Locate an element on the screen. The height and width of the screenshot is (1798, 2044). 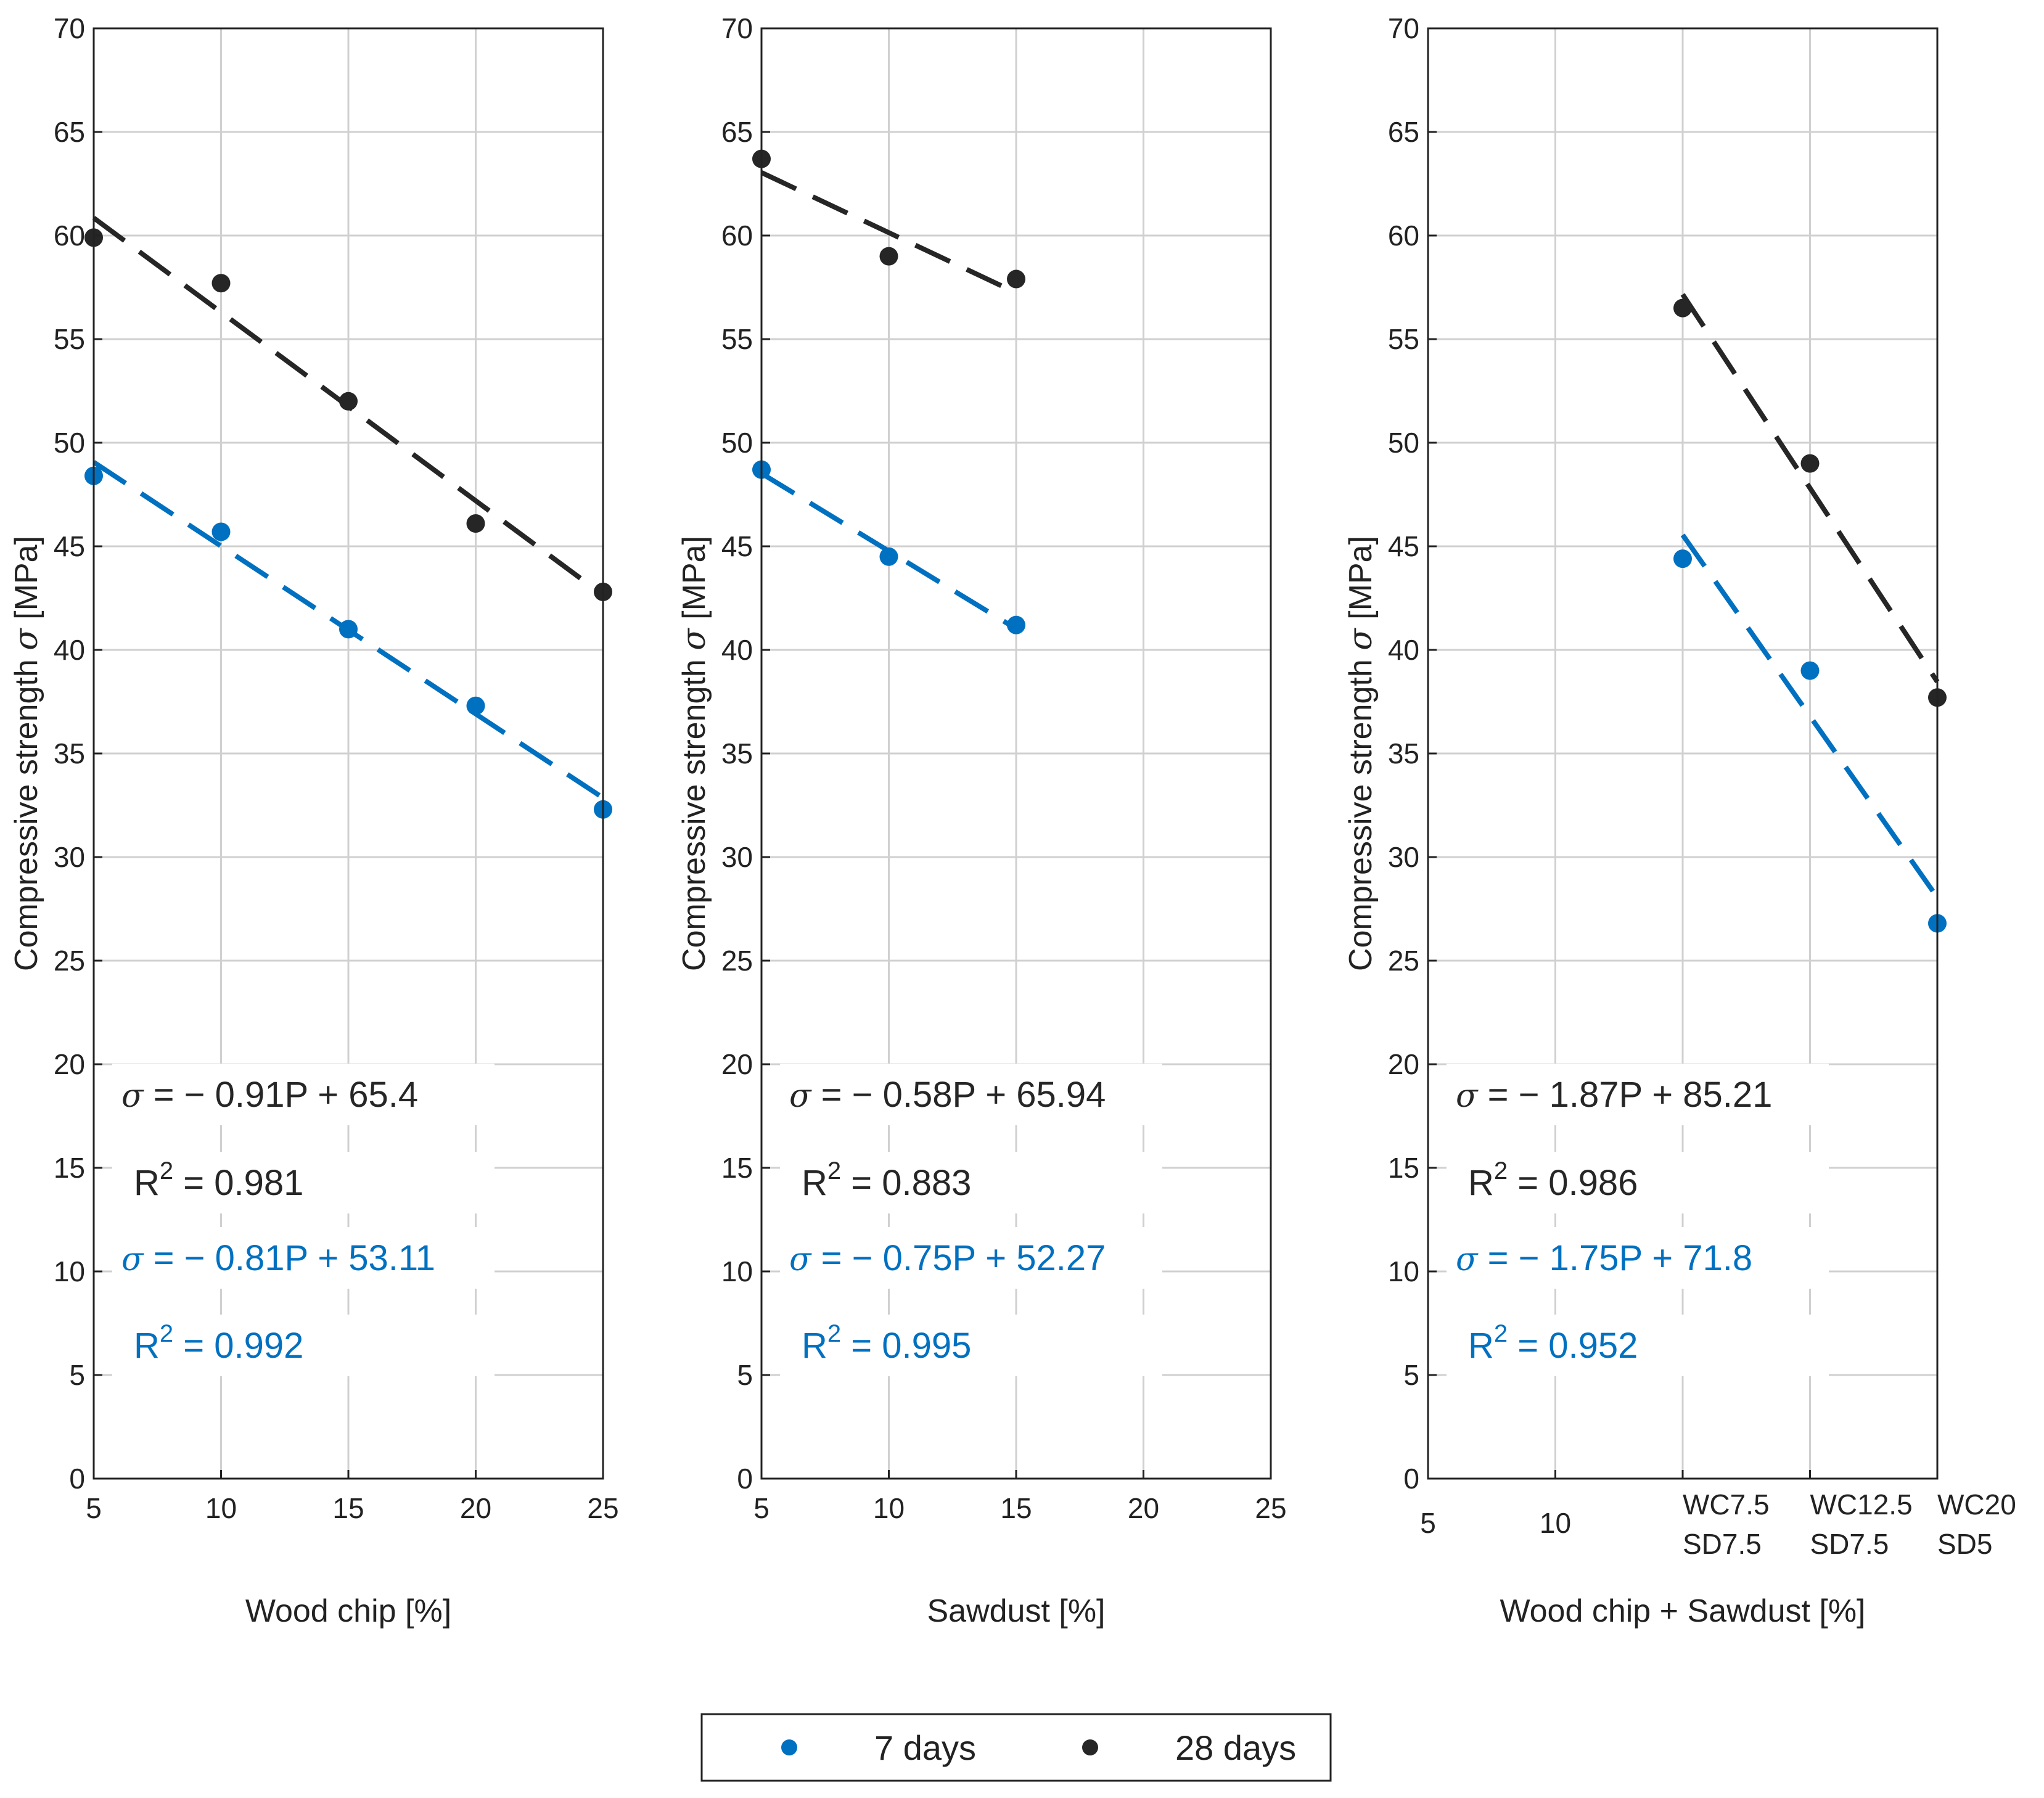
legend-label-7-days: 7 days is located at coordinates (925, 1747).